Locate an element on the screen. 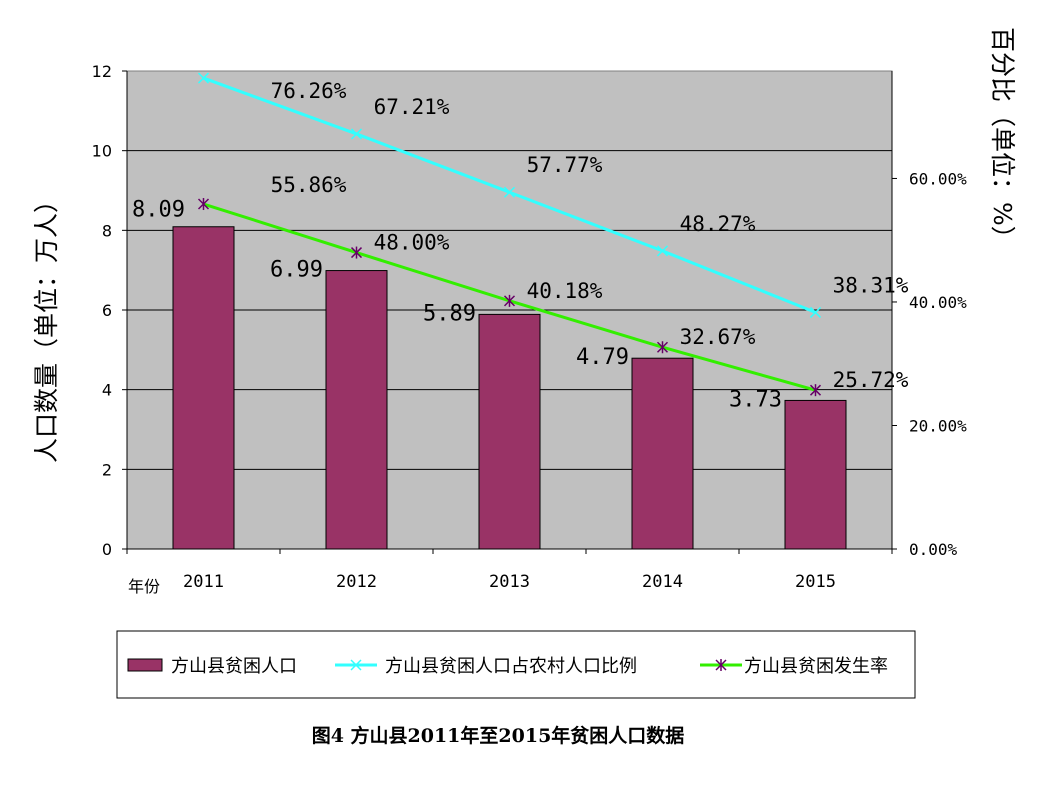 The height and width of the screenshot is (792, 1052). bar-data-label: 6.99 is located at coordinates (296, 270).